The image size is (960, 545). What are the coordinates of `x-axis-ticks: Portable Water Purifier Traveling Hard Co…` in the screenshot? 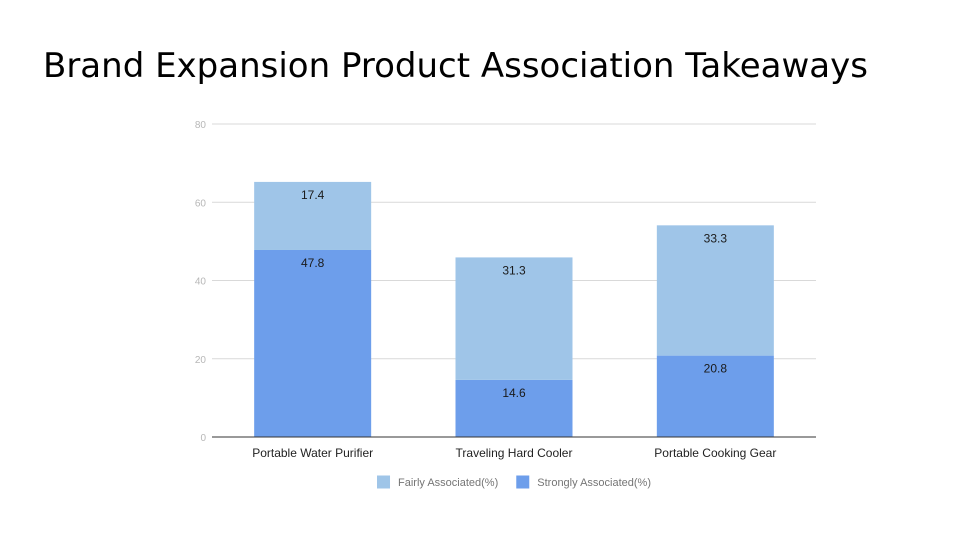 It's located at (514, 453).